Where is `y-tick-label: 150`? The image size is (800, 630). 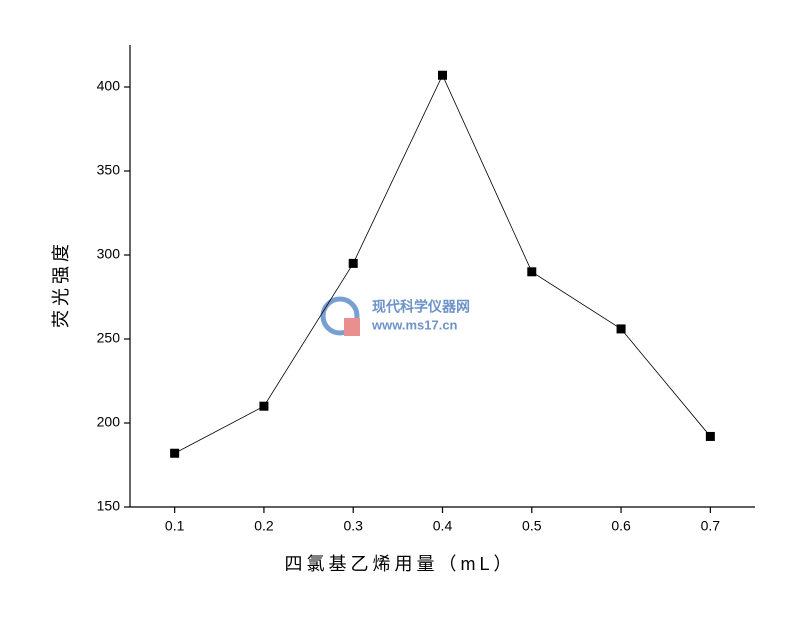 y-tick-label: 150 is located at coordinates (109, 506).